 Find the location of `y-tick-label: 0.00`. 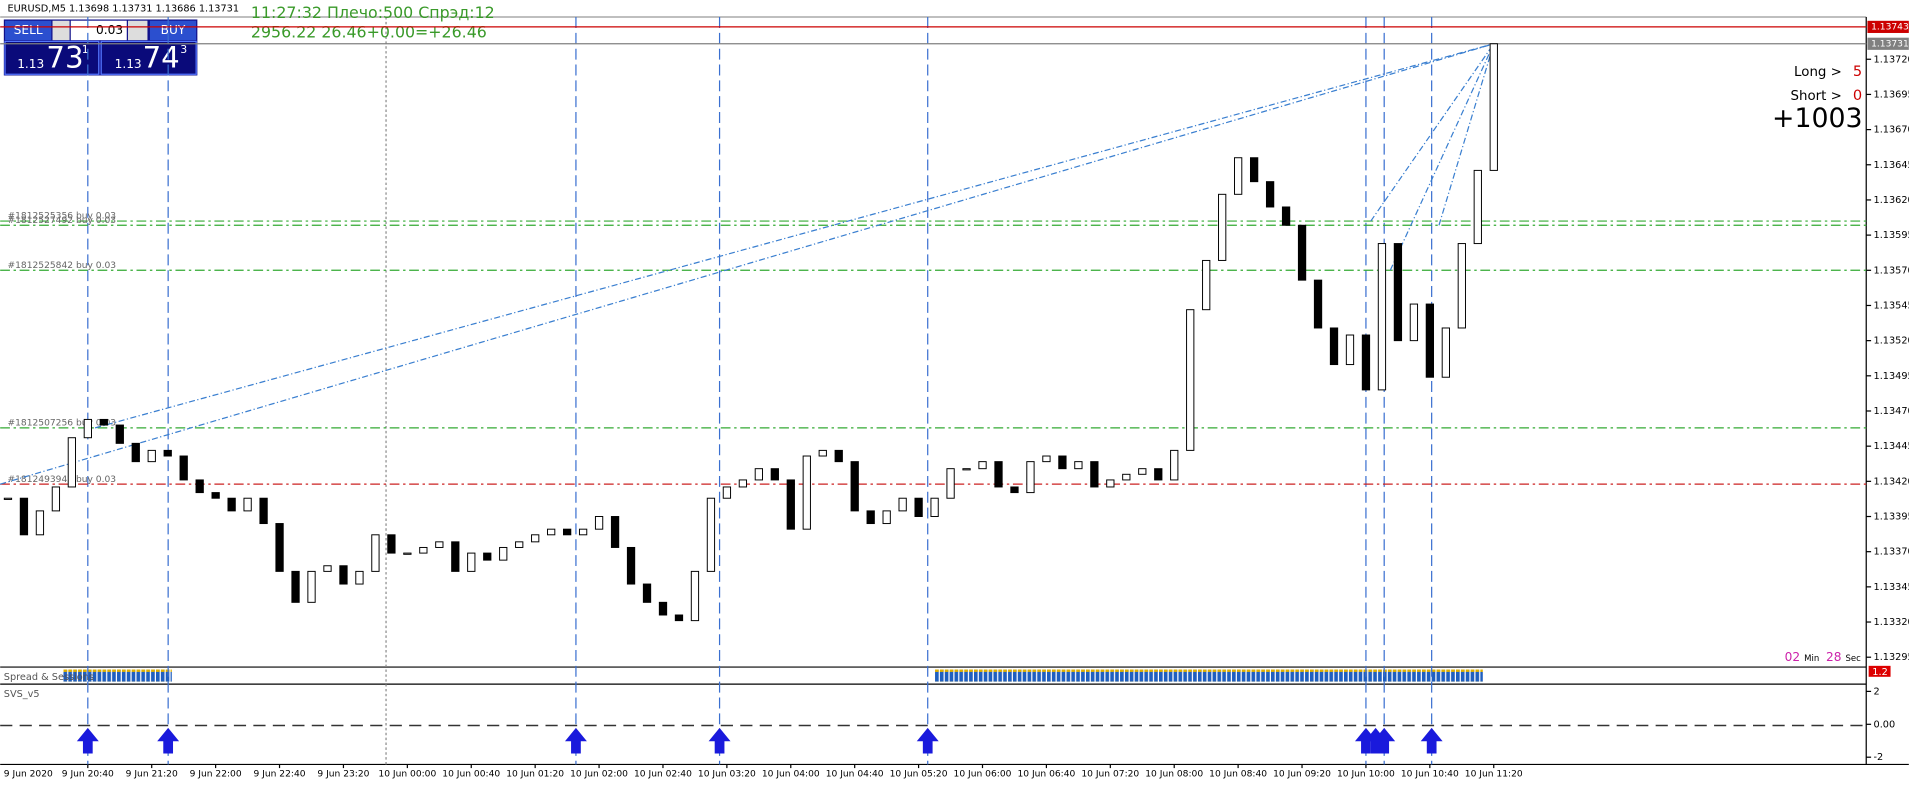

y-tick-label: 0.00 is located at coordinates (1885, 724).